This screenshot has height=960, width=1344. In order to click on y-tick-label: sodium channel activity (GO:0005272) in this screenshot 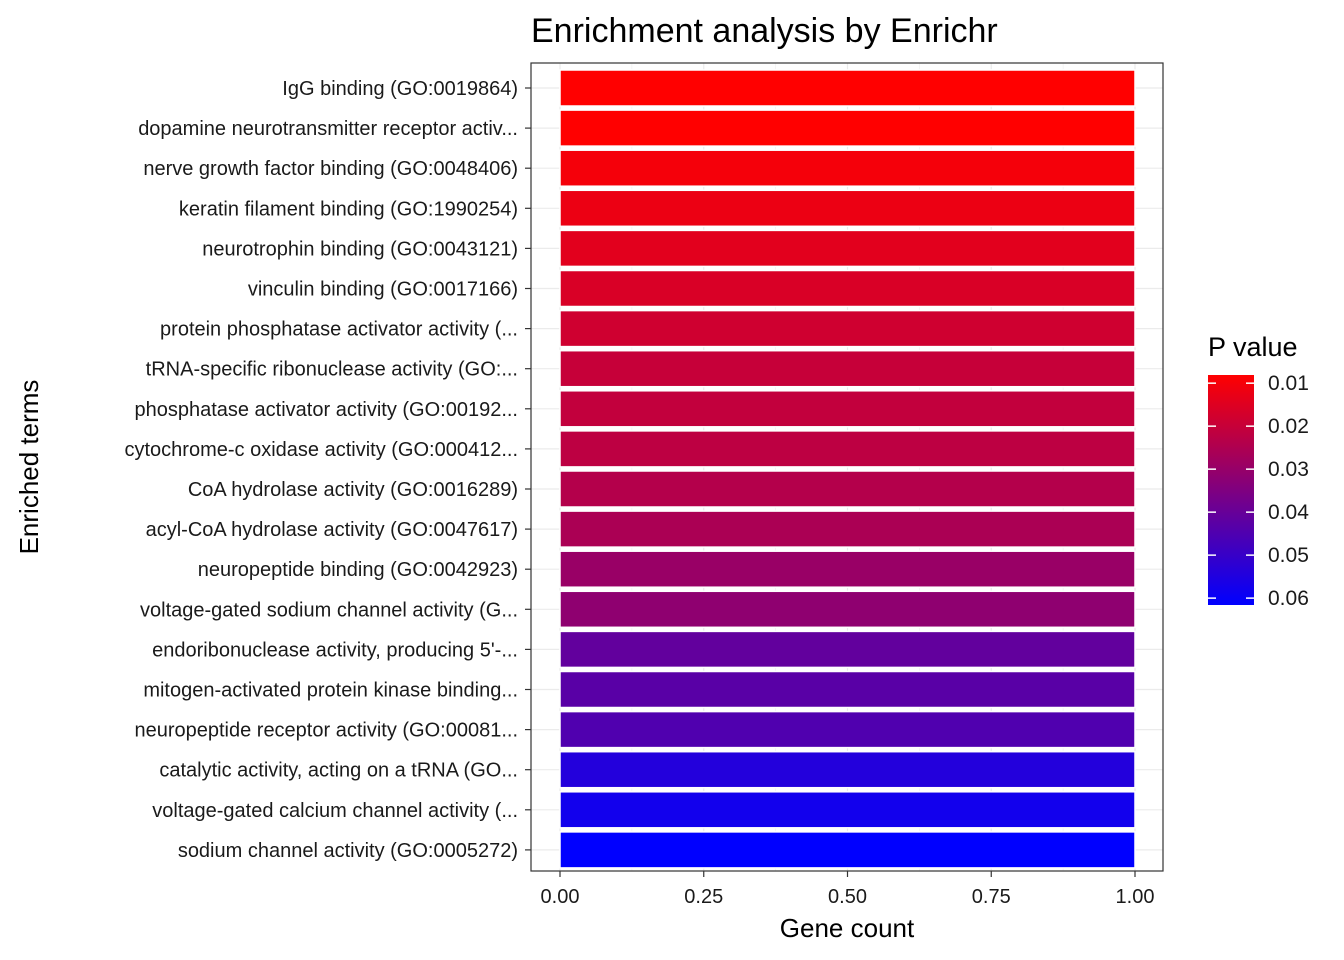, I will do `click(348, 851)`.